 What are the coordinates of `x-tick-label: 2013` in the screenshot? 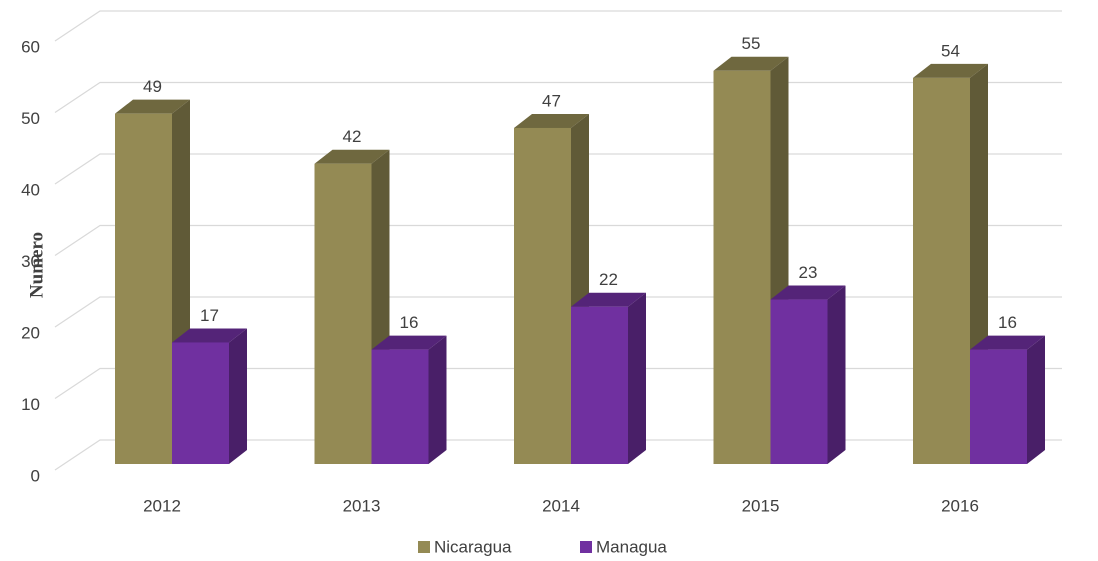 It's located at (362, 505).